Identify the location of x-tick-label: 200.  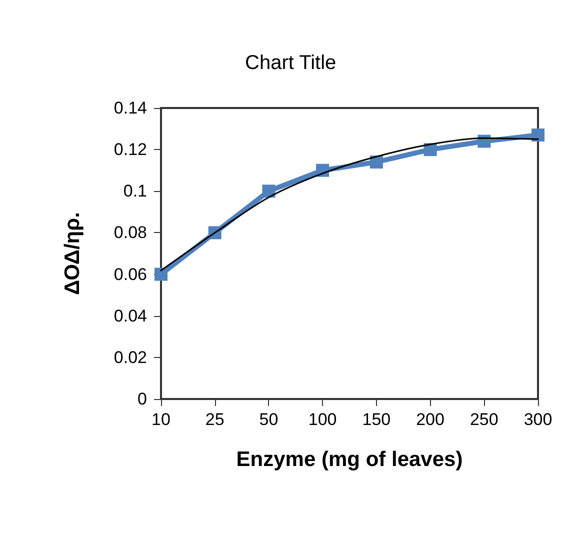
(430, 419).